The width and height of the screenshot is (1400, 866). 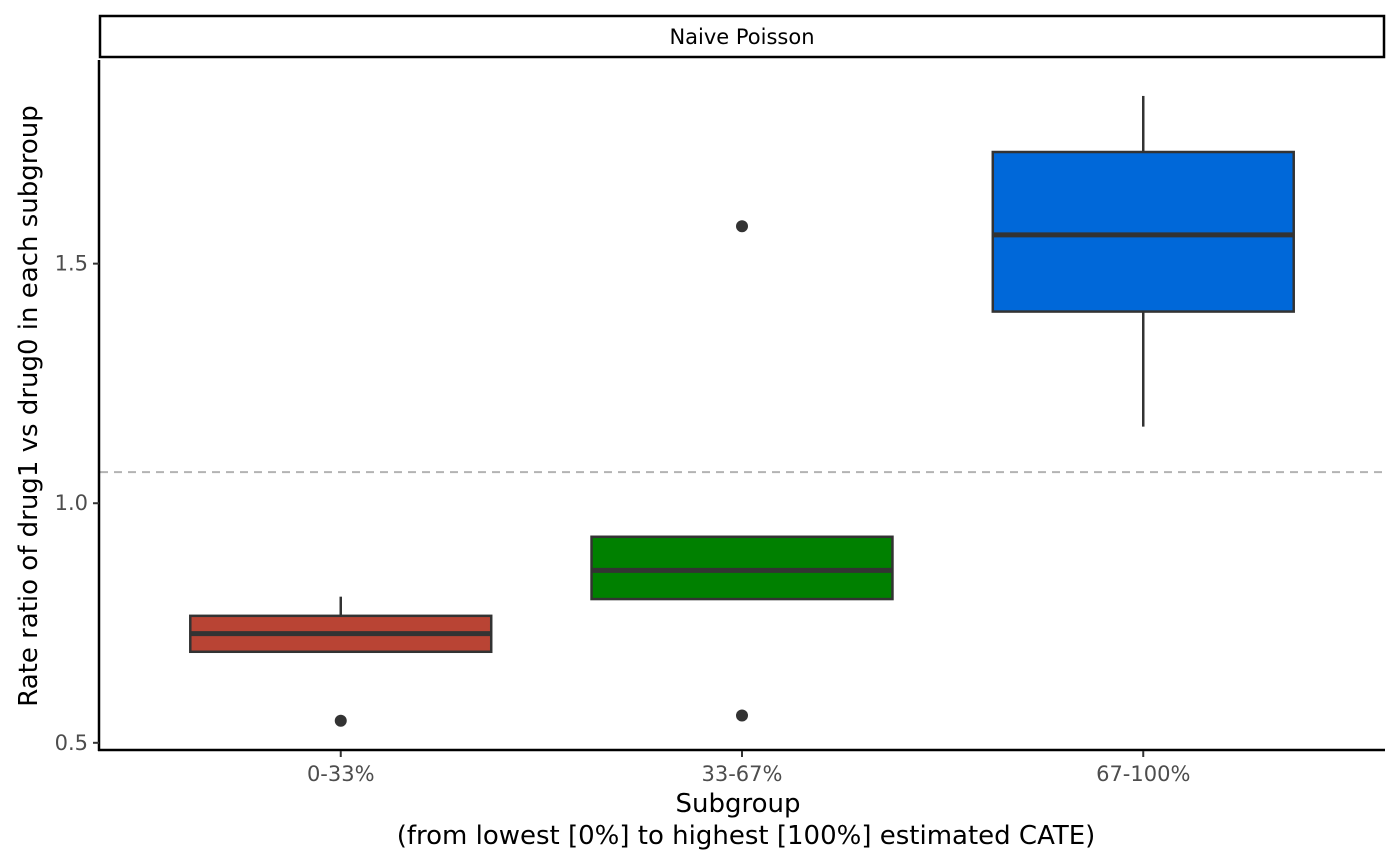 I want to click on facet-title: Naive Poisson, so click(x=741, y=37).